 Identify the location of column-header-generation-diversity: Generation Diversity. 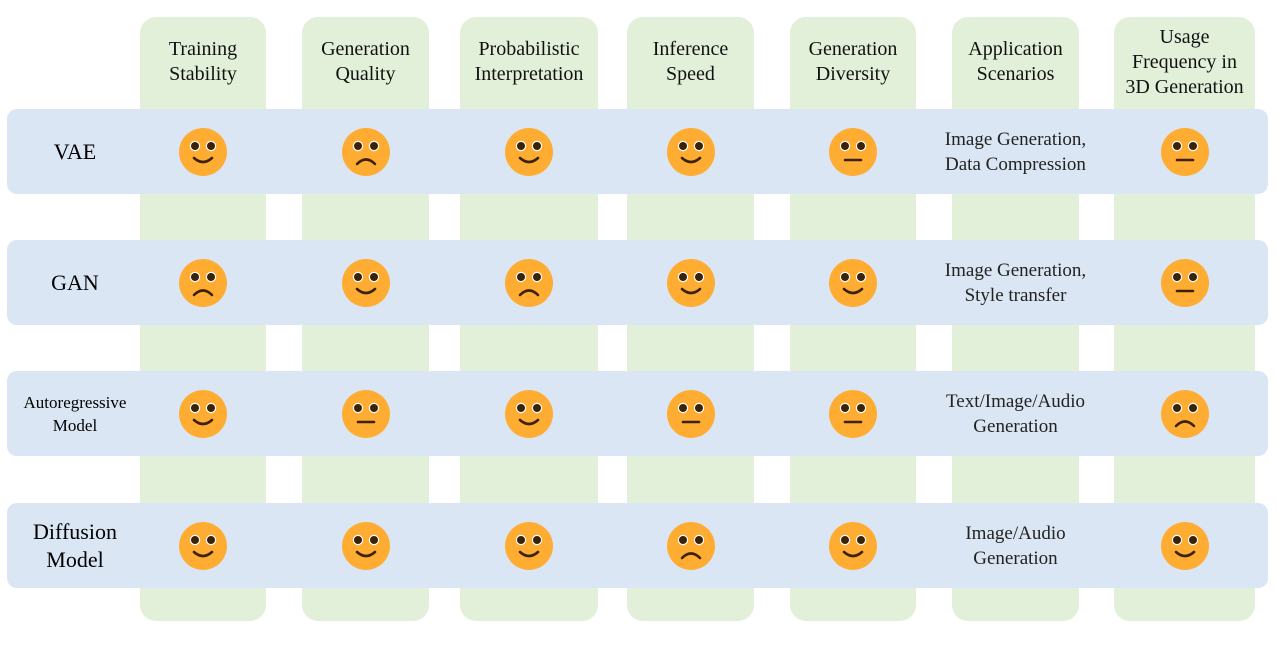
(853, 61).